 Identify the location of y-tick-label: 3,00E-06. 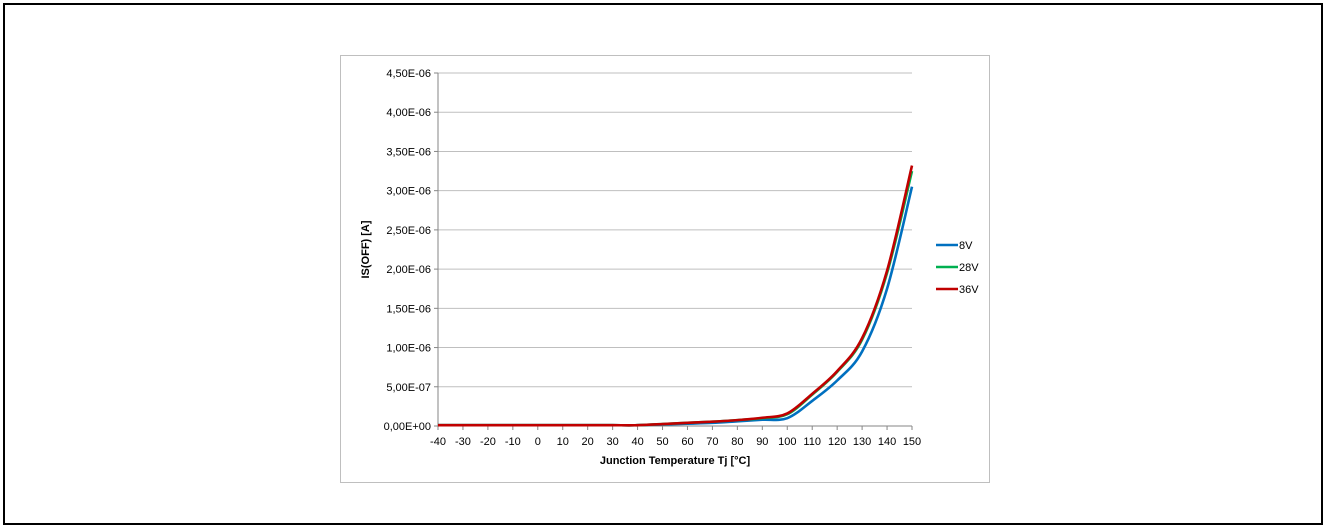
(408, 192).